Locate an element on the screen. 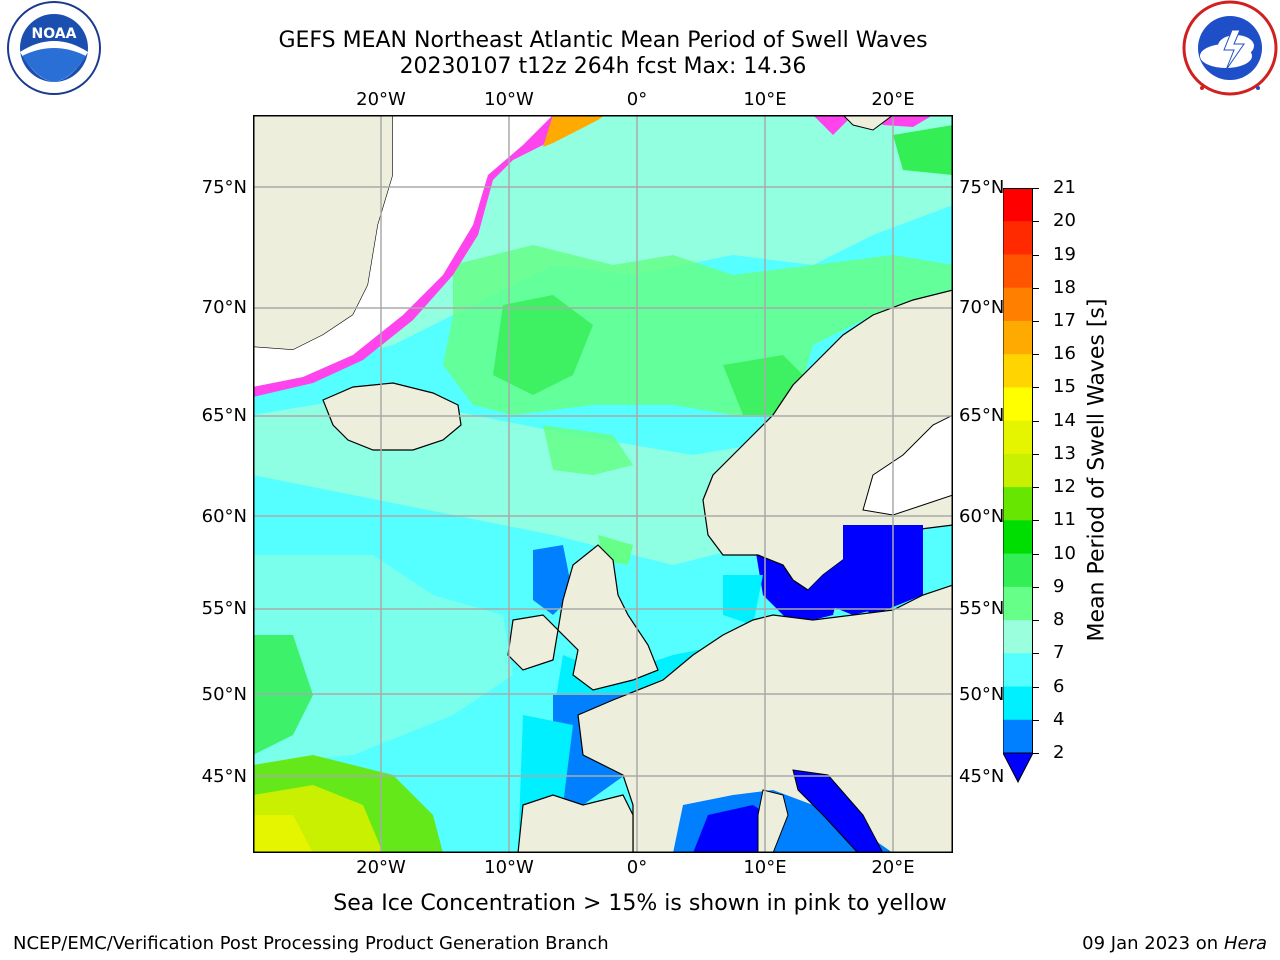 Image resolution: width=1280 pixels, height=960 pixels. colorbar-tick-label: 10 is located at coordinates (1064, 553).